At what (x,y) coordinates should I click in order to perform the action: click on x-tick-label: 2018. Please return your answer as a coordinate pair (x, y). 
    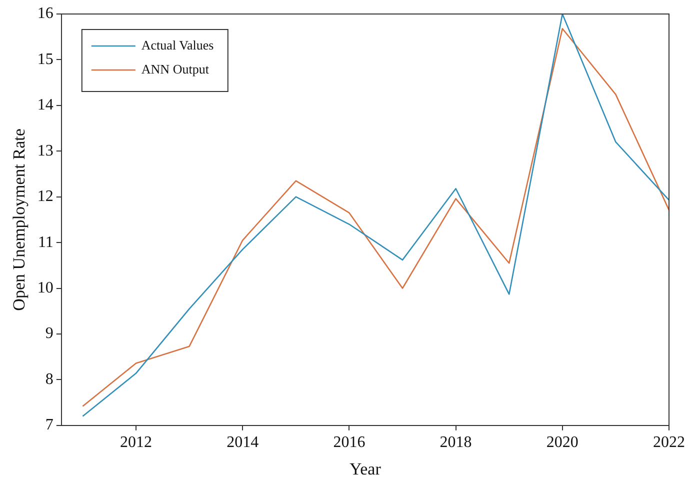
    Looking at the image, I should click on (456, 443).